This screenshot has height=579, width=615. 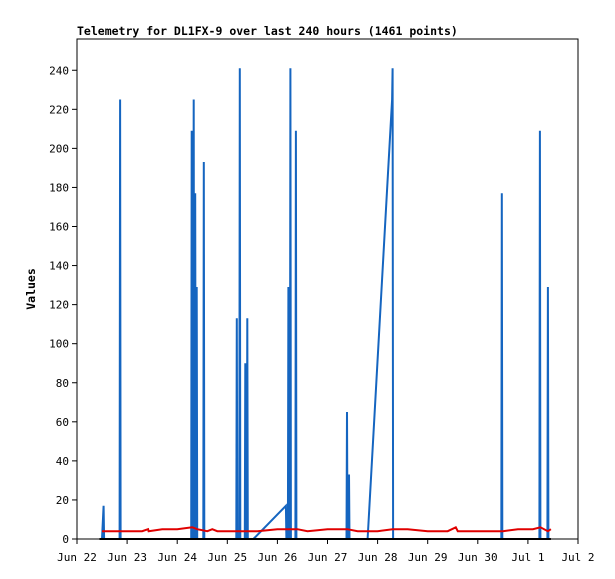 What do you see at coordinates (59, 344) in the screenshot?
I see `y-tick-label: 100` at bounding box center [59, 344].